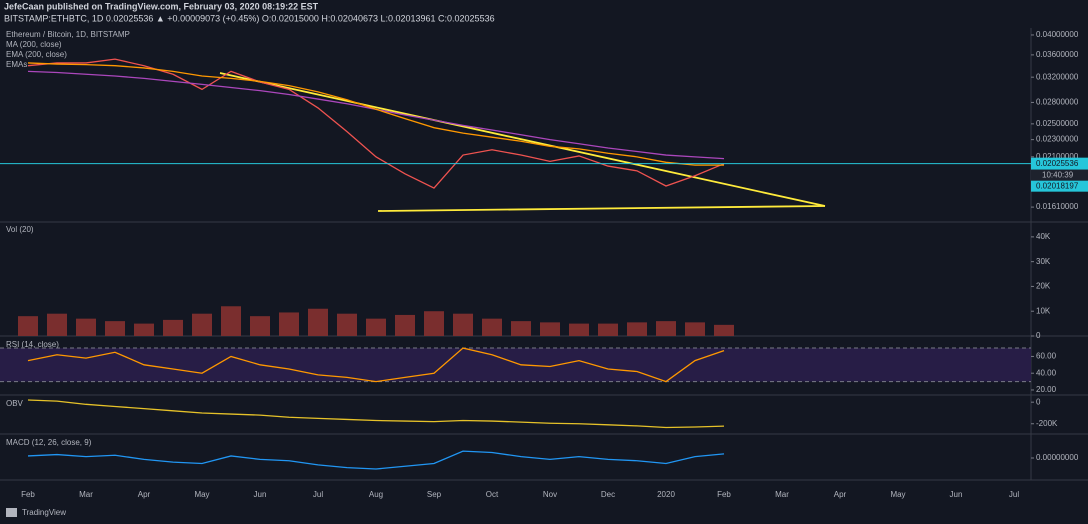 The width and height of the screenshot is (1088, 524). What do you see at coordinates (1043, 310) in the screenshot?
I see `y-tick-label: 10K` at bounding box center [1043, 310].